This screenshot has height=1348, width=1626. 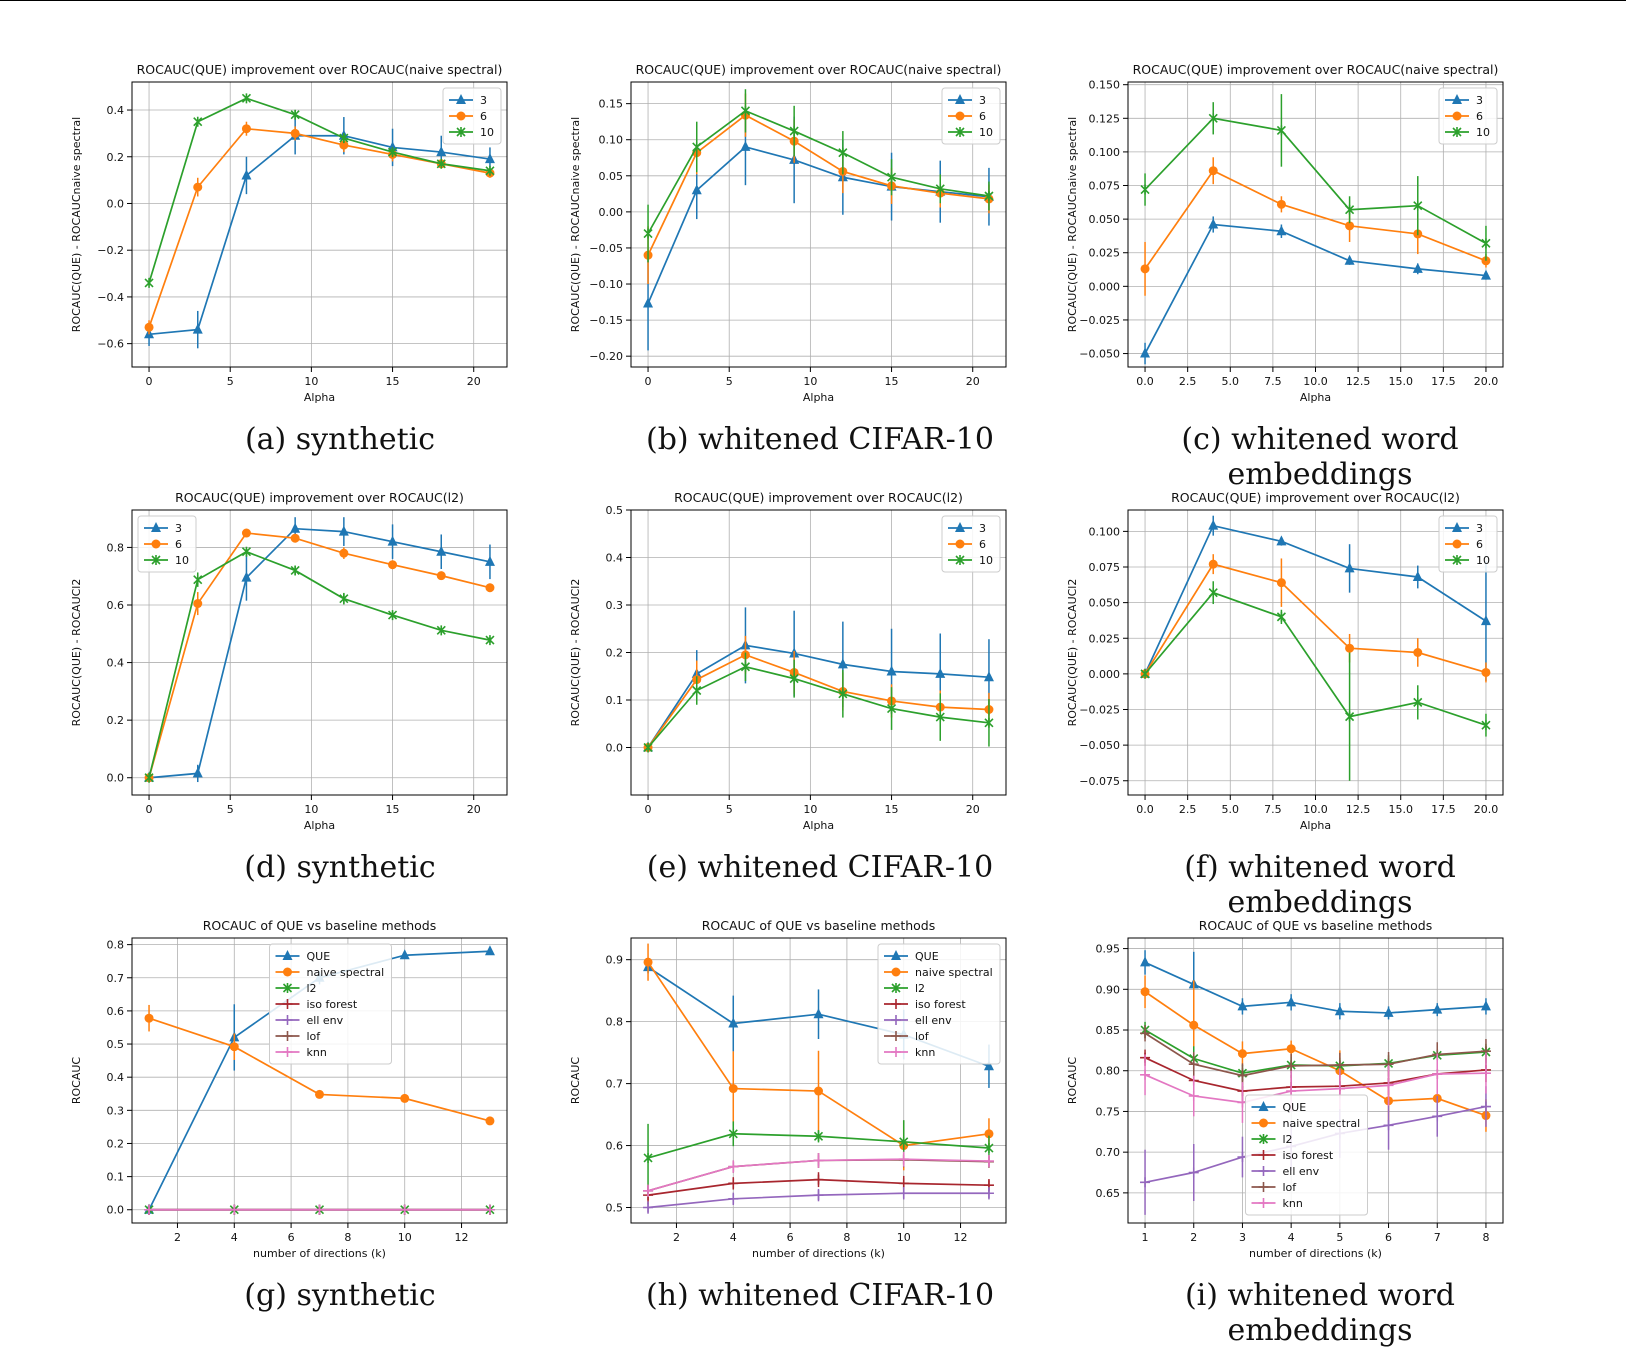 I want to click on x-tick-label: 15, so click(x=393, y=381).